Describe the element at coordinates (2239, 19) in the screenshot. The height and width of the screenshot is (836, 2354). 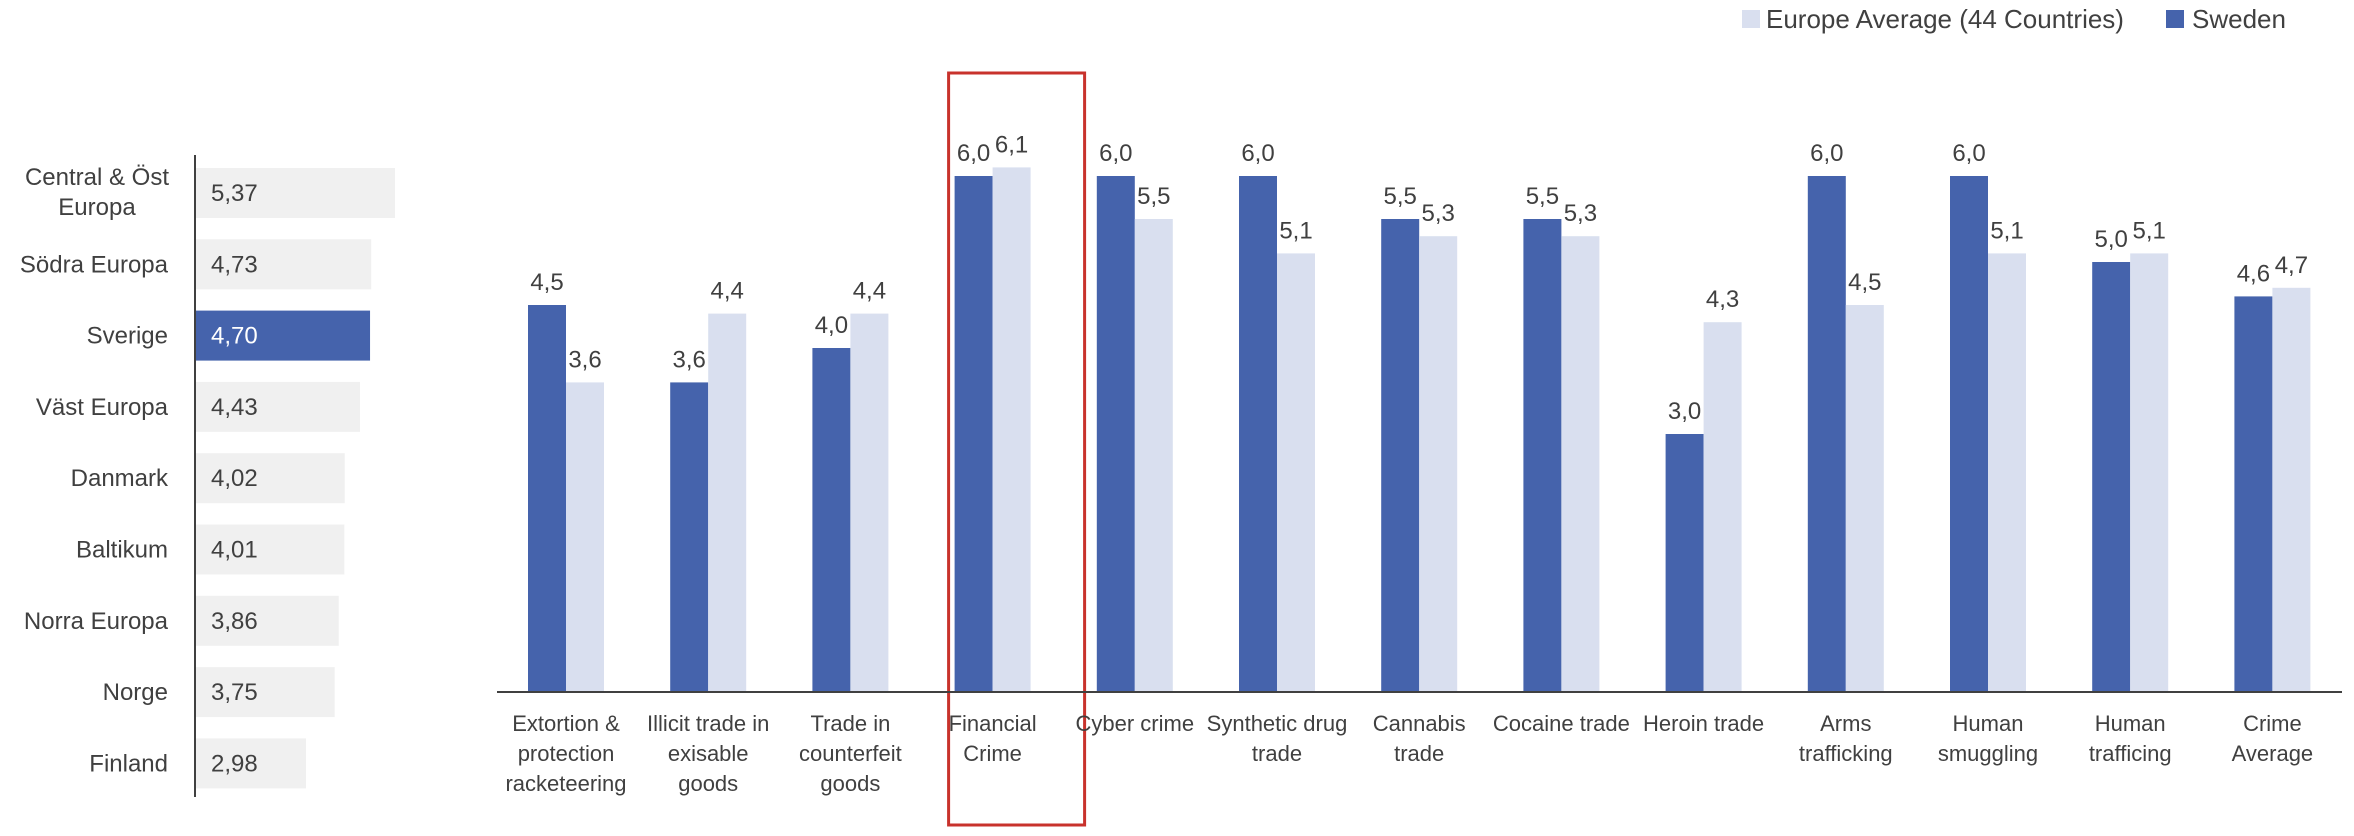
I see `legend-label-sweden: Sweden` at that location.